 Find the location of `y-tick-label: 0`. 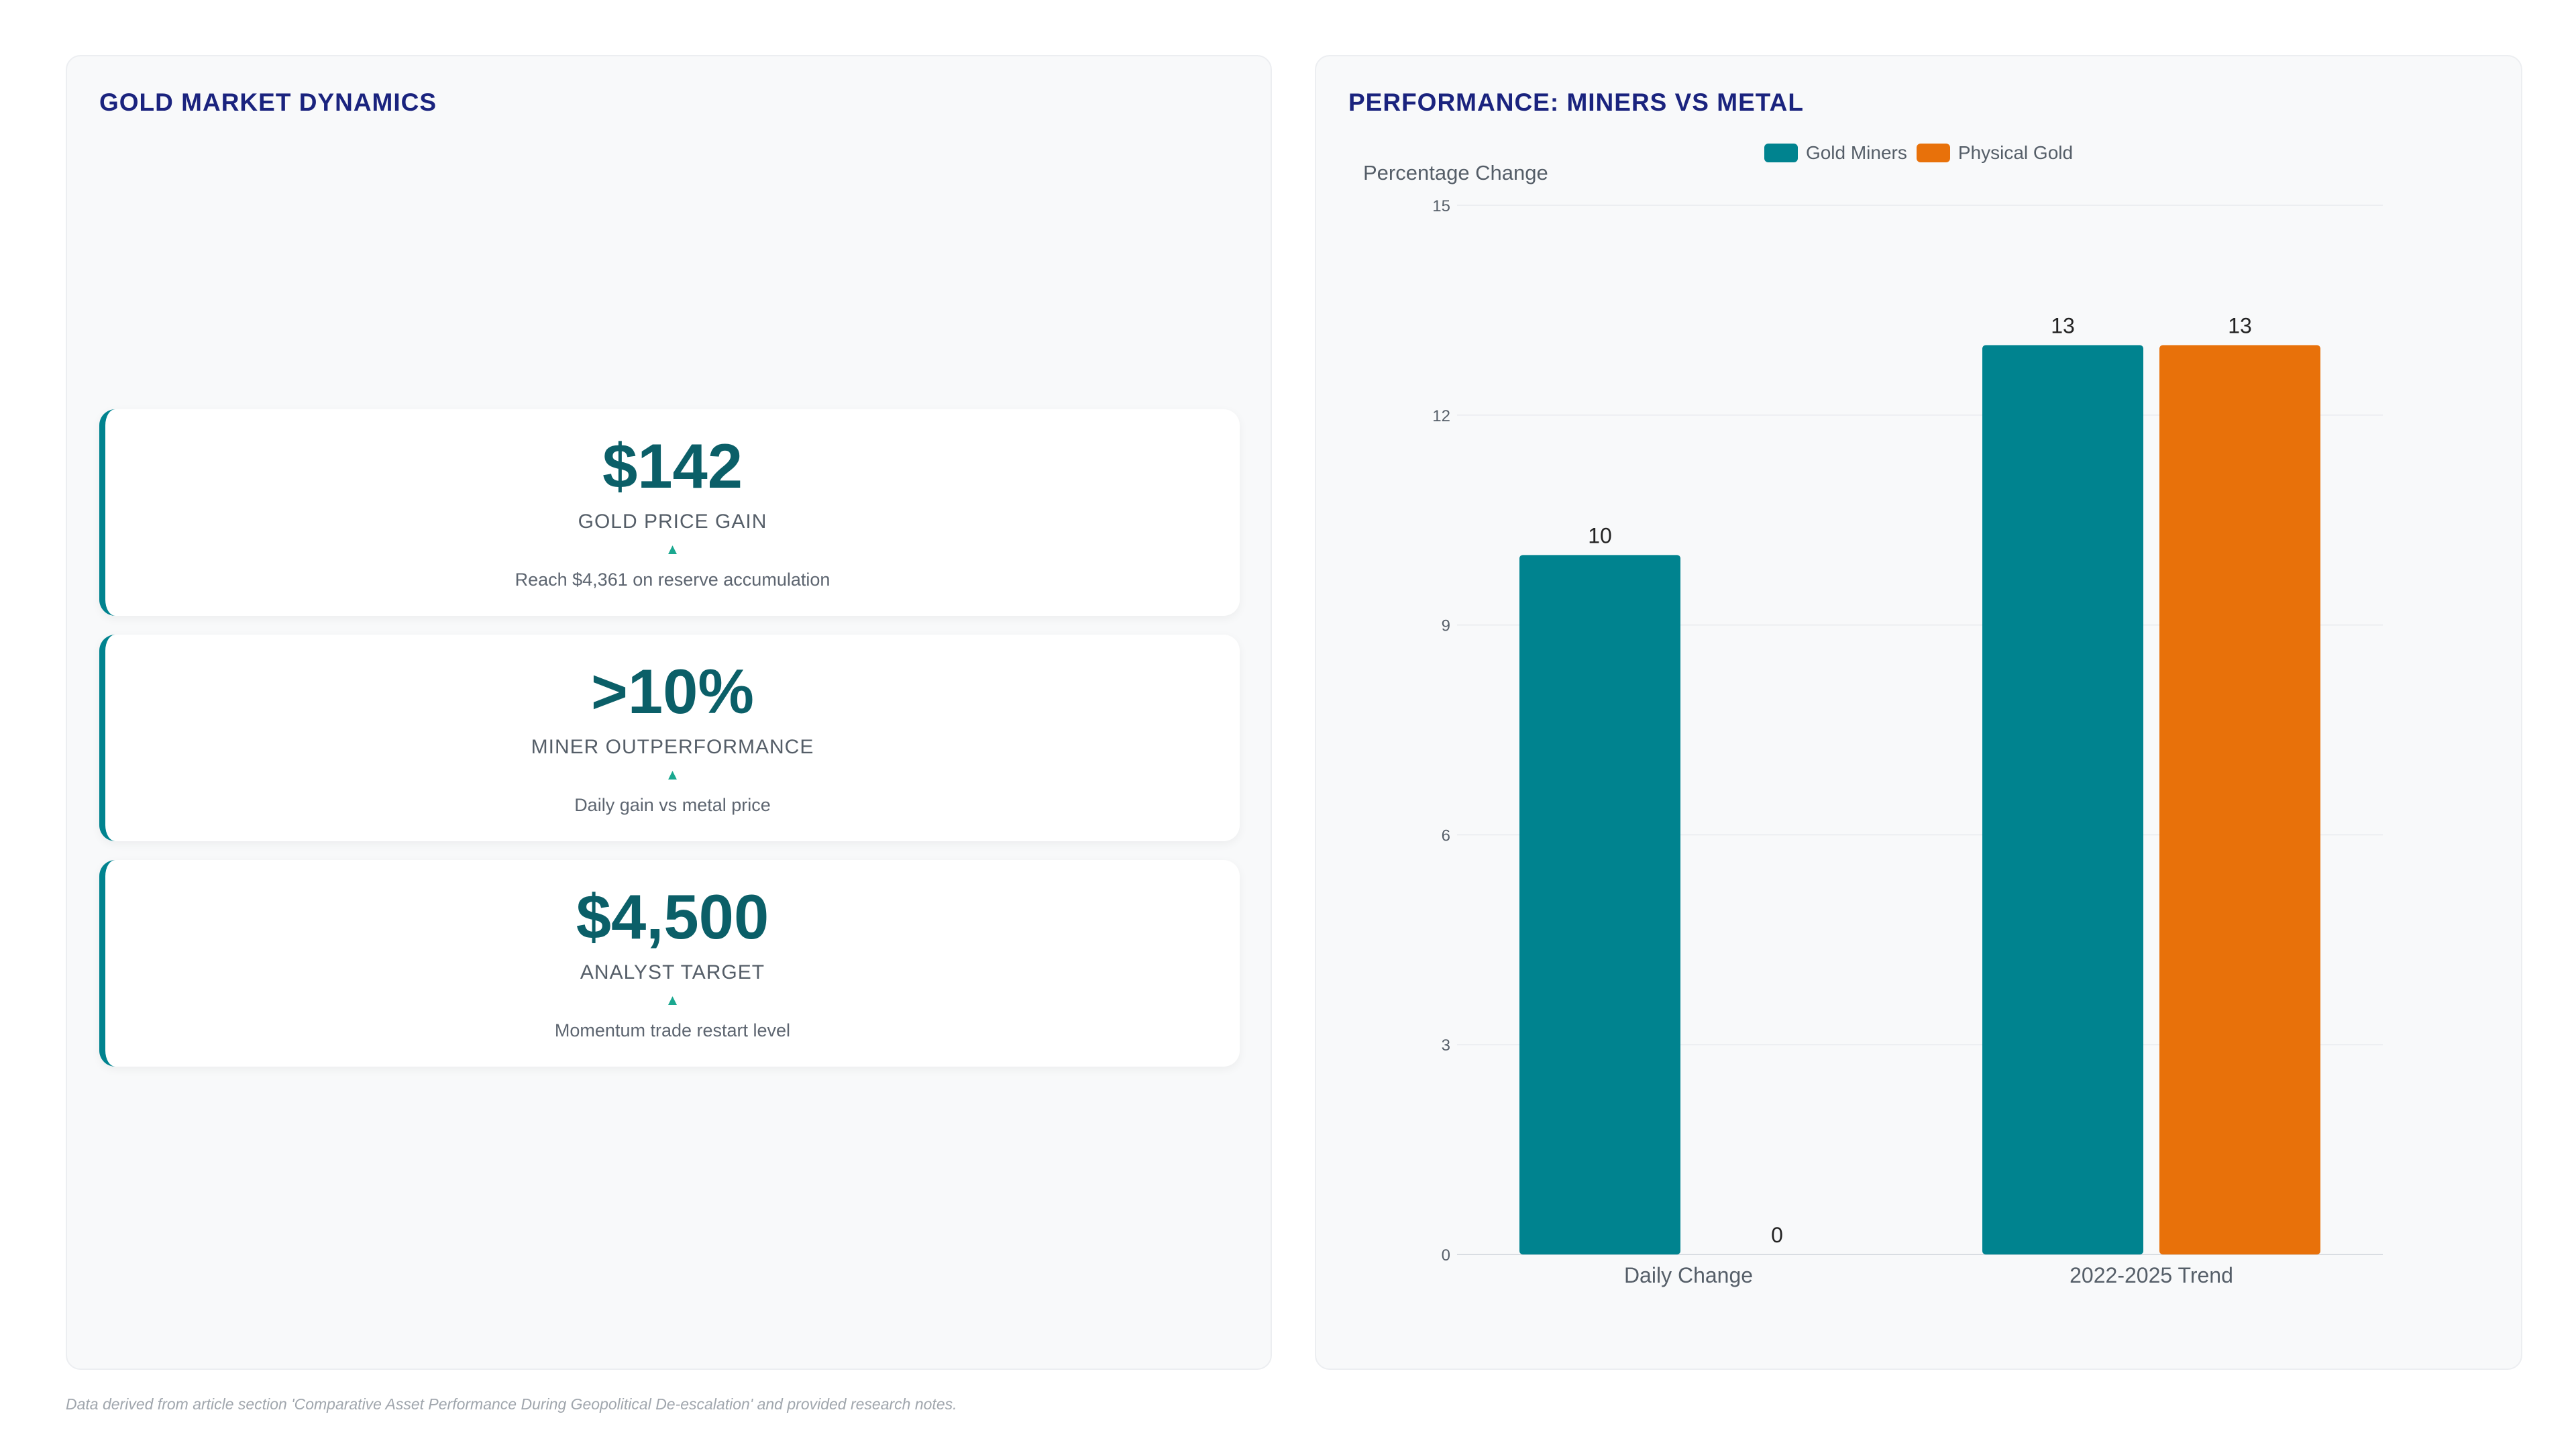

y-tick-label: 0 is located at coordinates (1446, 1255).